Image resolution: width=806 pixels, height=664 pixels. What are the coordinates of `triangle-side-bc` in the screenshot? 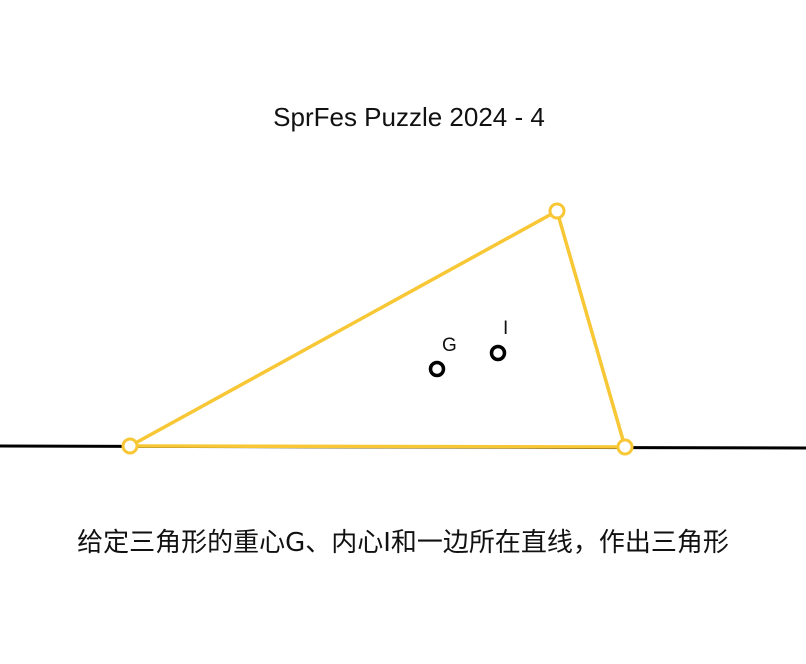 It's located at (591, 329).